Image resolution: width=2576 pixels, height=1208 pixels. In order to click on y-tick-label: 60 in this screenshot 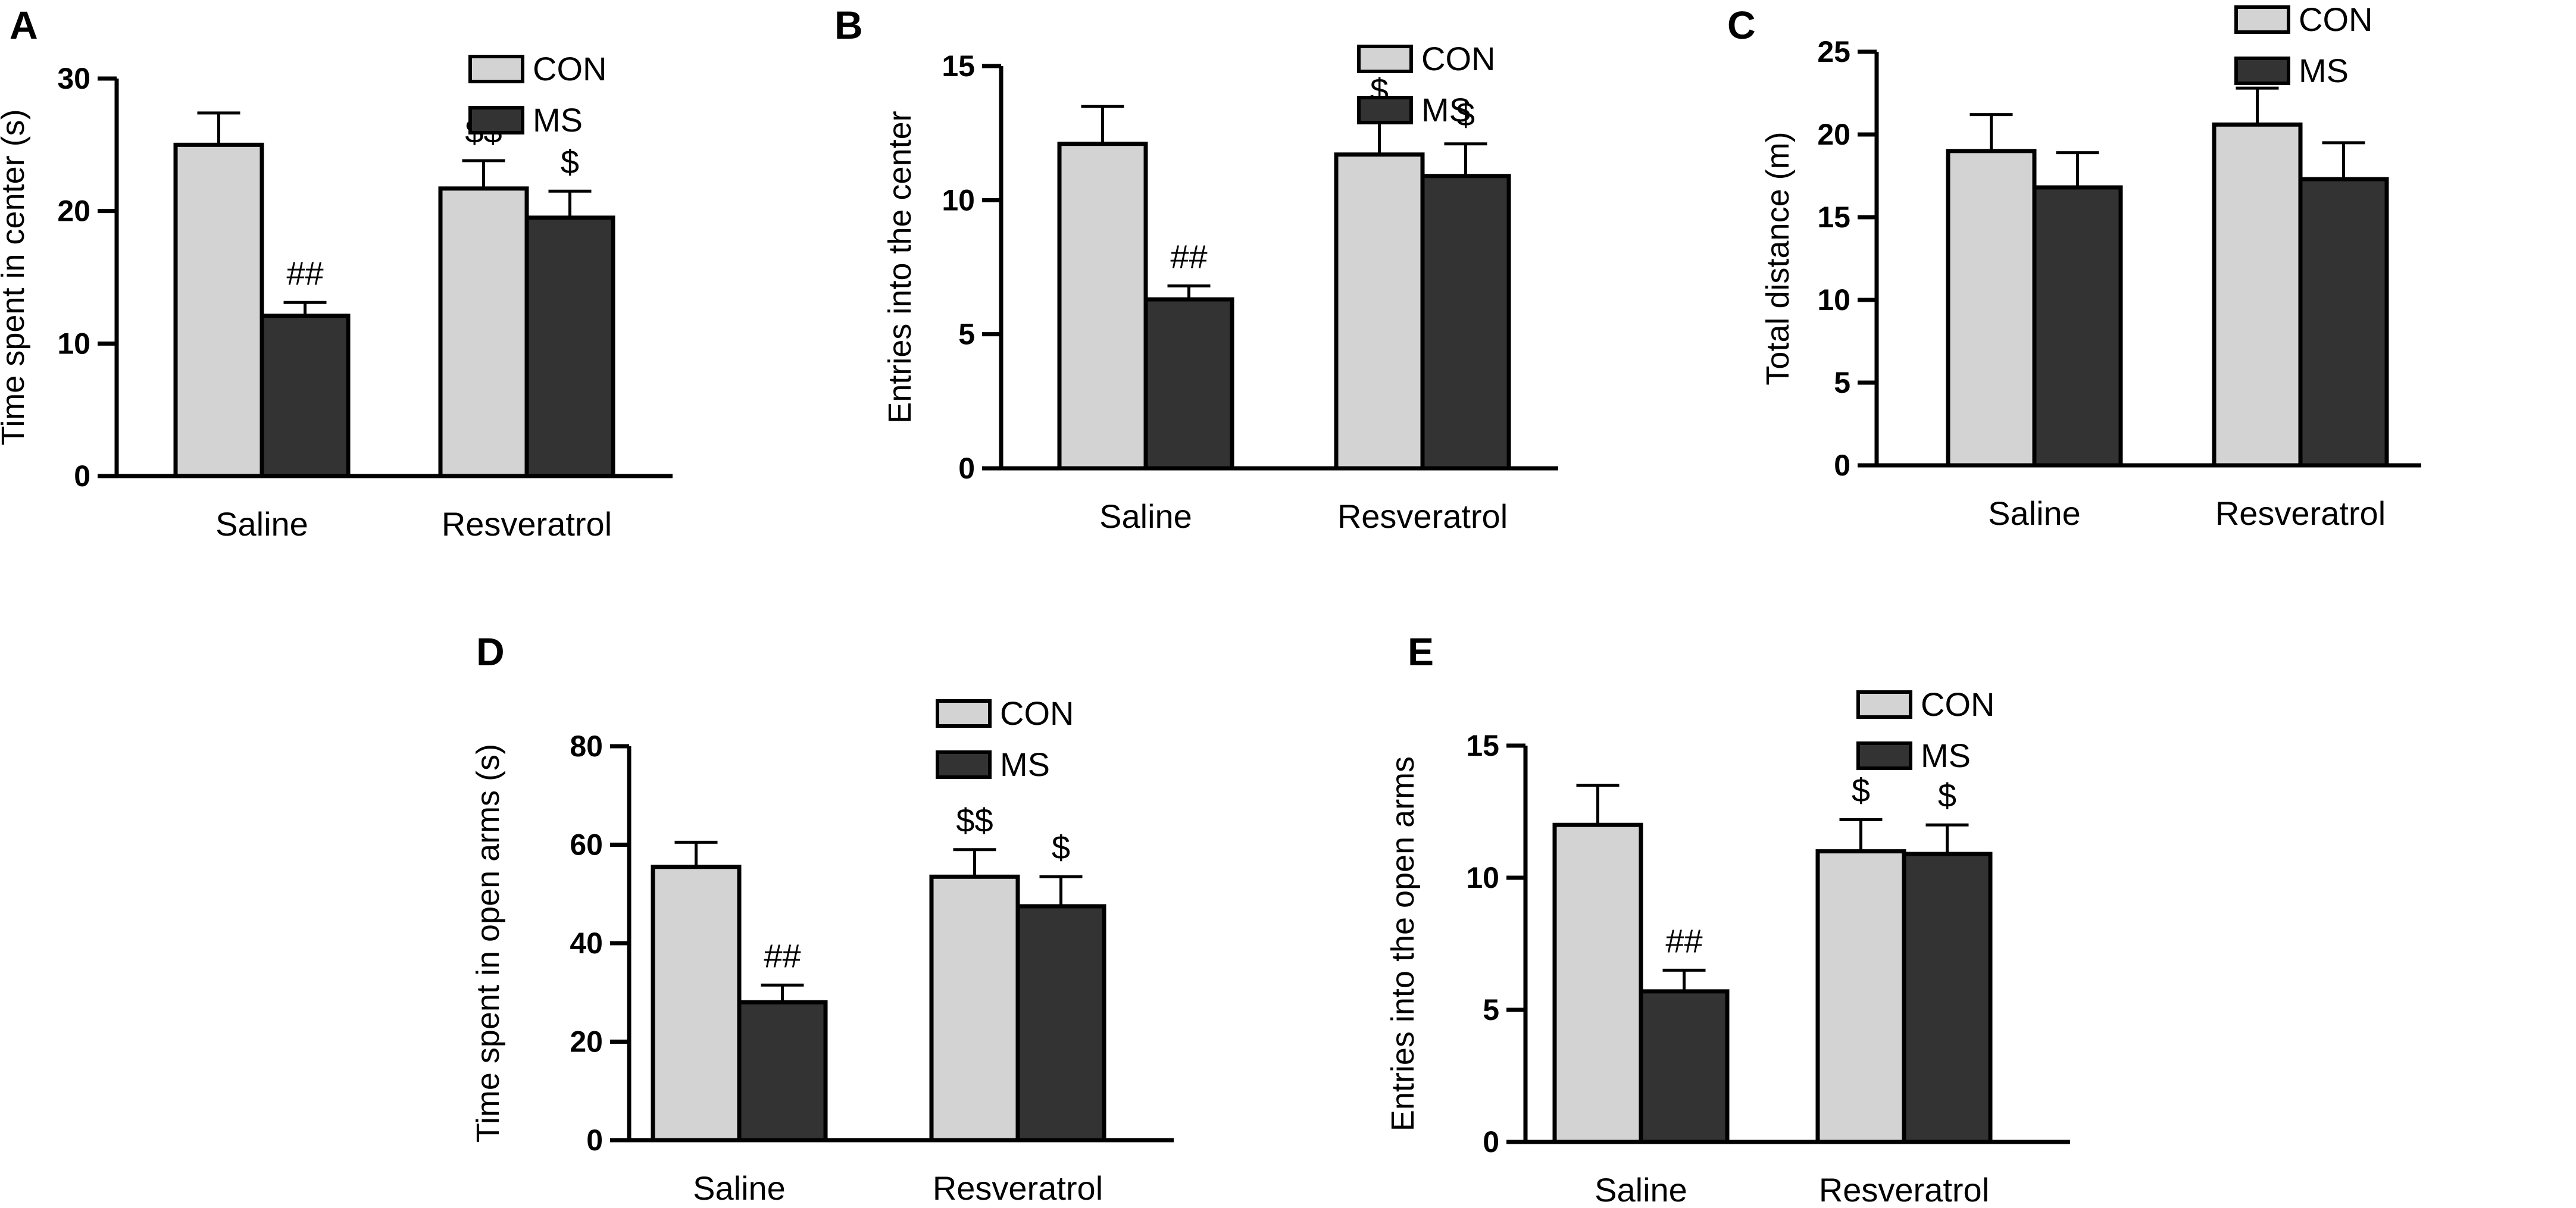, I will do `click(586, 845)`.